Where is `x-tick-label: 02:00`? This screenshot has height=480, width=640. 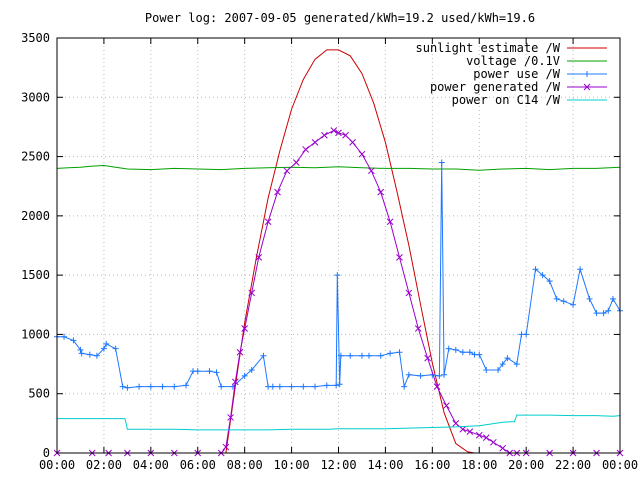 x-tick-label: 02:00 is located at coordinates (104, 465).